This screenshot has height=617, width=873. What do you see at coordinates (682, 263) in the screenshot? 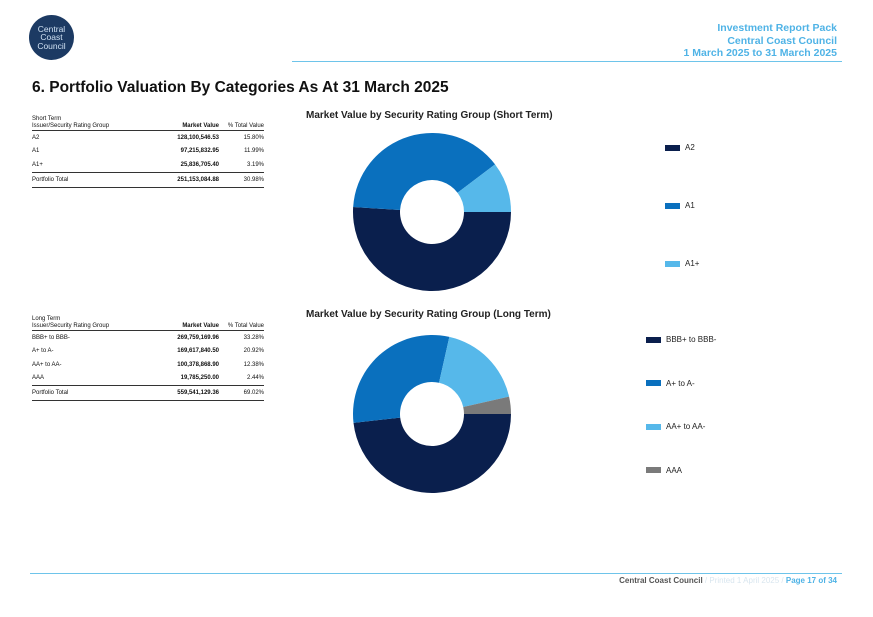
I see `legend-item-a1plus: A1+` at bounding box center [682, 263].